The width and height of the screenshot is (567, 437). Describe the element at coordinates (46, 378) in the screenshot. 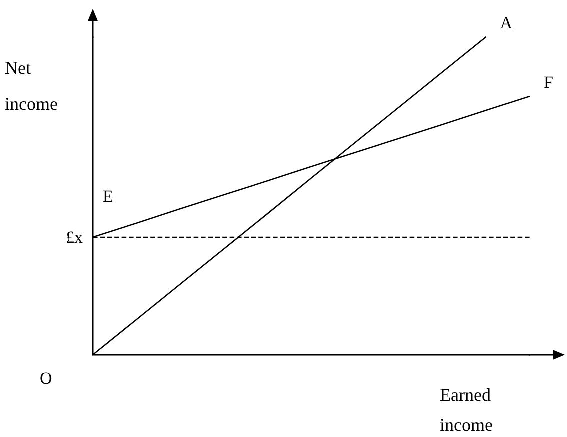

I see `text: O` at that location.